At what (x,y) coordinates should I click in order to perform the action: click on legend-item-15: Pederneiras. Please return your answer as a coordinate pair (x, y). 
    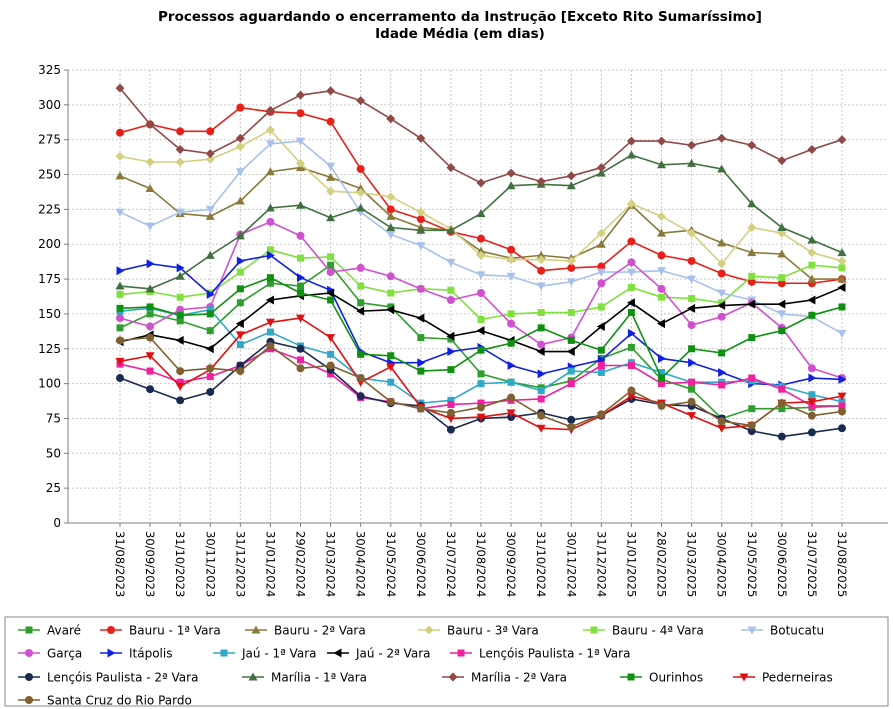
    Looking at the image, I should click on (783, 678).